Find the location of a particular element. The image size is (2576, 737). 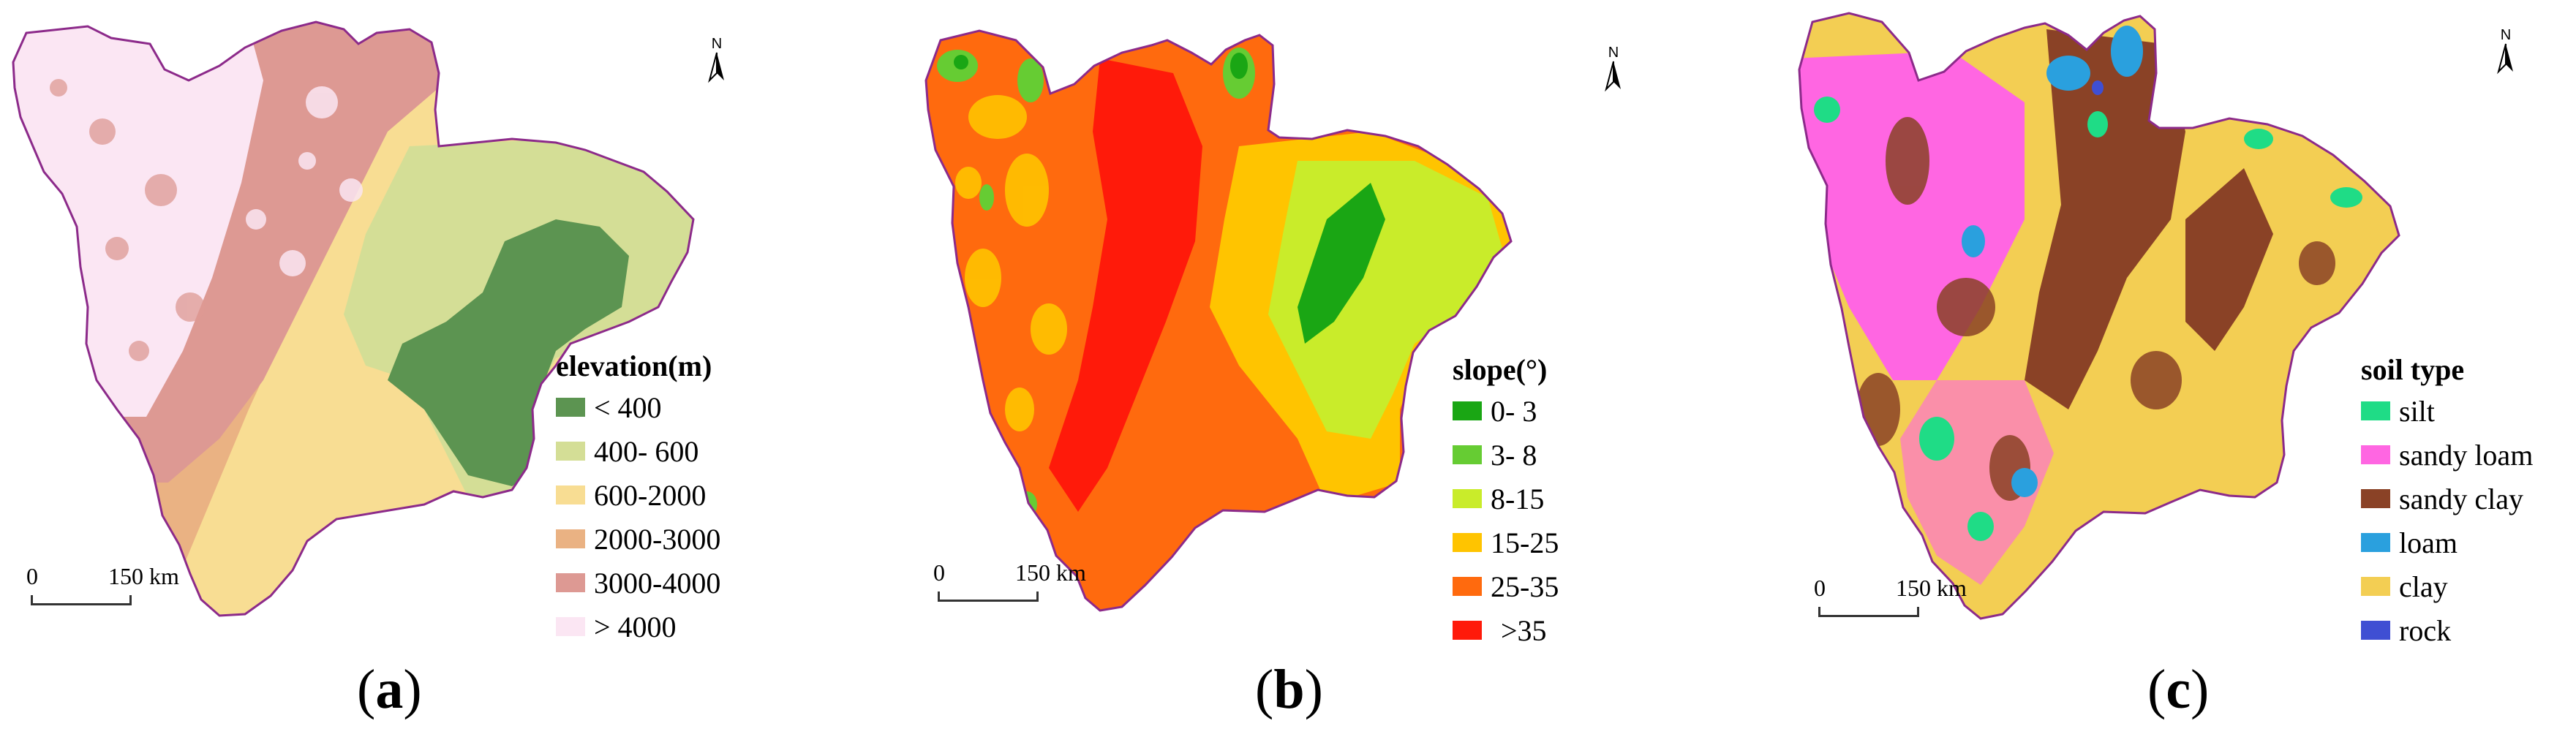

legend-title: slope(°) is located at coordinates (1500, 369).